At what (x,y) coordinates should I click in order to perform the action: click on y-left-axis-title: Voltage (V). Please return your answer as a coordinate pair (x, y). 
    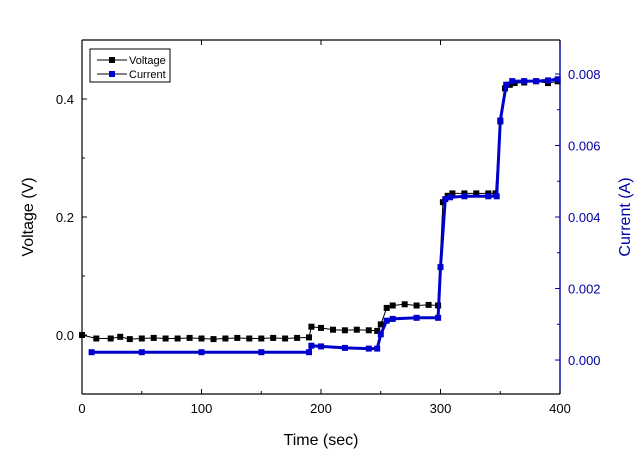
    Looking at the image, I should click on (28, 216).